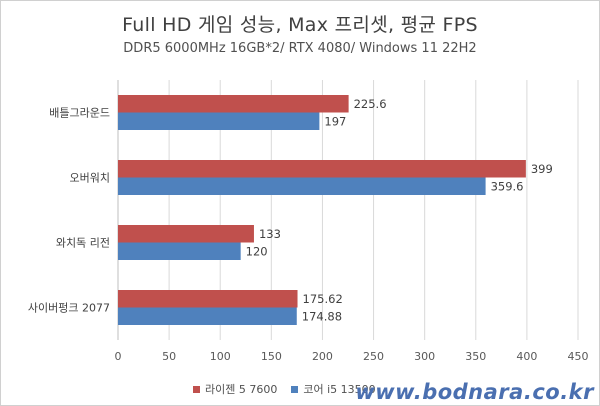  I want to click on x-tick-400: 400, so click(526, 356).